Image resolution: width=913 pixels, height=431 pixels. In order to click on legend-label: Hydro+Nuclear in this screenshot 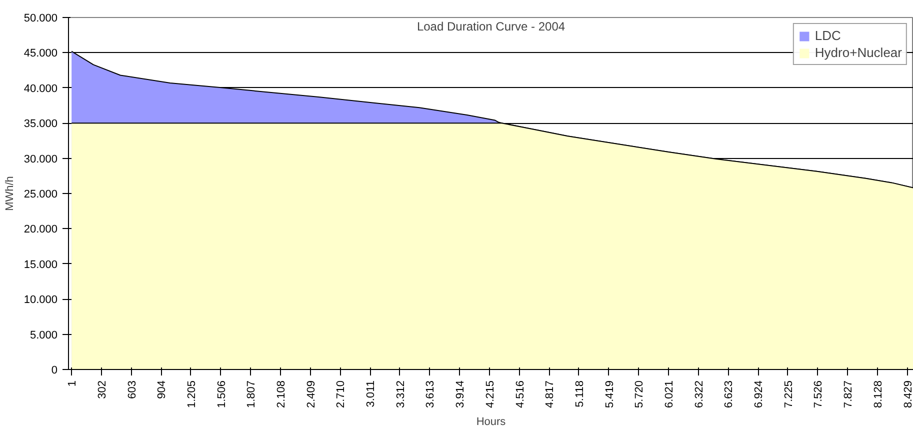, I will do `click(858, 52)`.